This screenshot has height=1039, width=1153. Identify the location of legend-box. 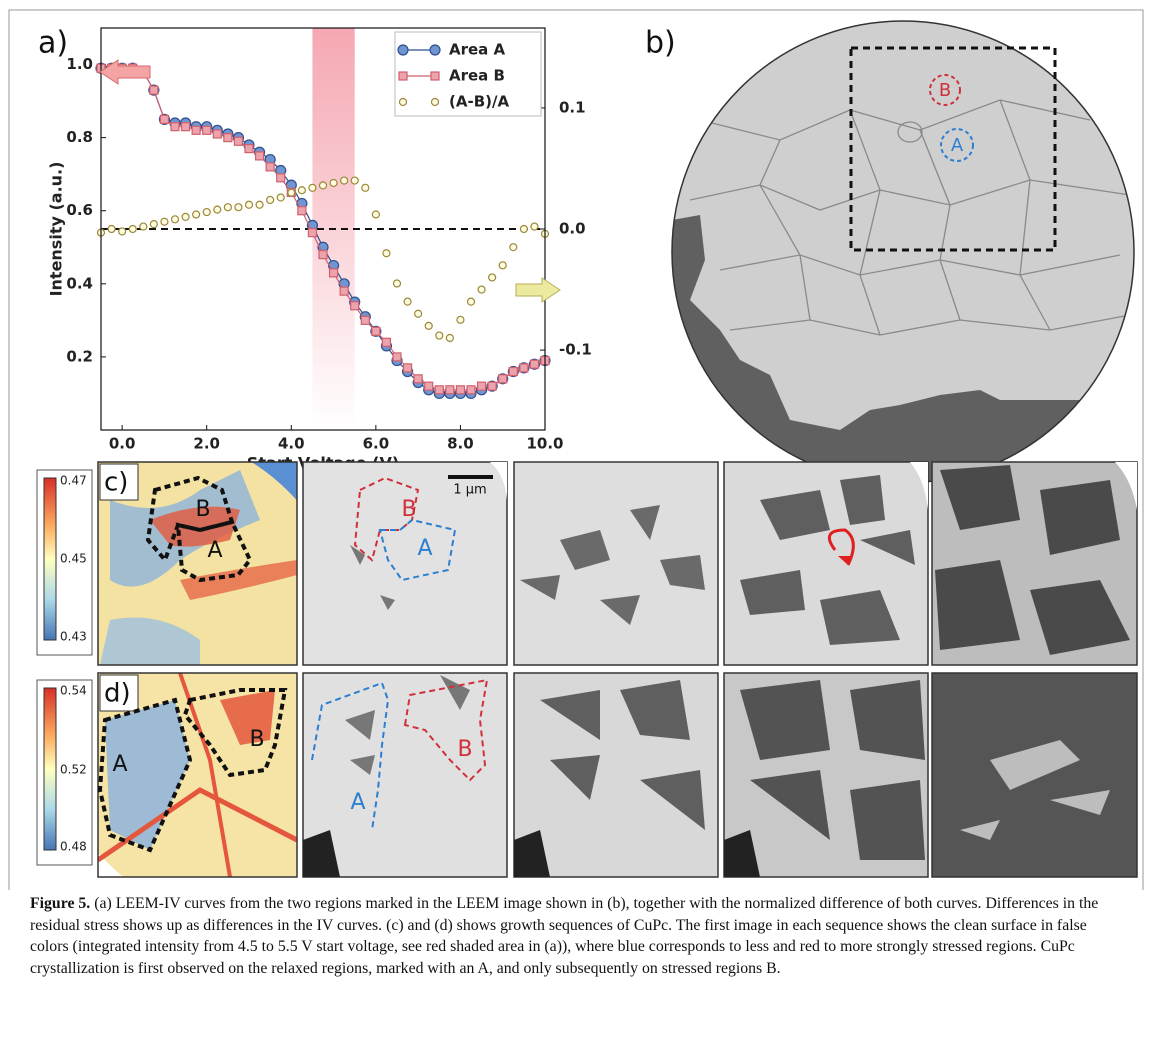
(468, 74).